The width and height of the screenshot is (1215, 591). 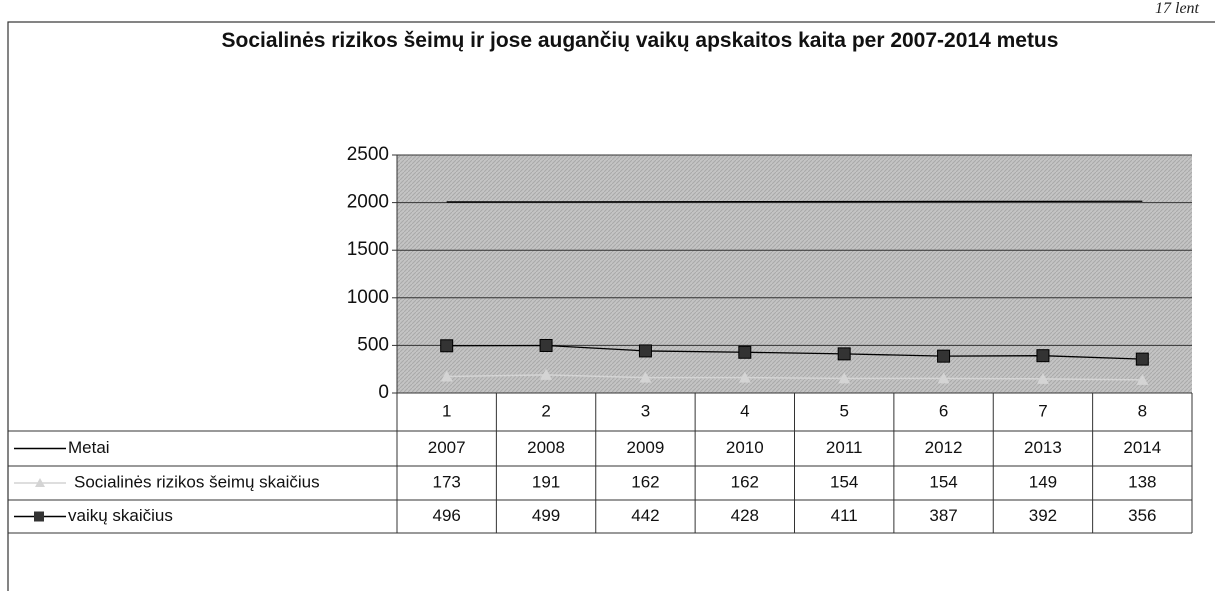 I want to click on x-tick-label: 6, so click(x=943, y=410).